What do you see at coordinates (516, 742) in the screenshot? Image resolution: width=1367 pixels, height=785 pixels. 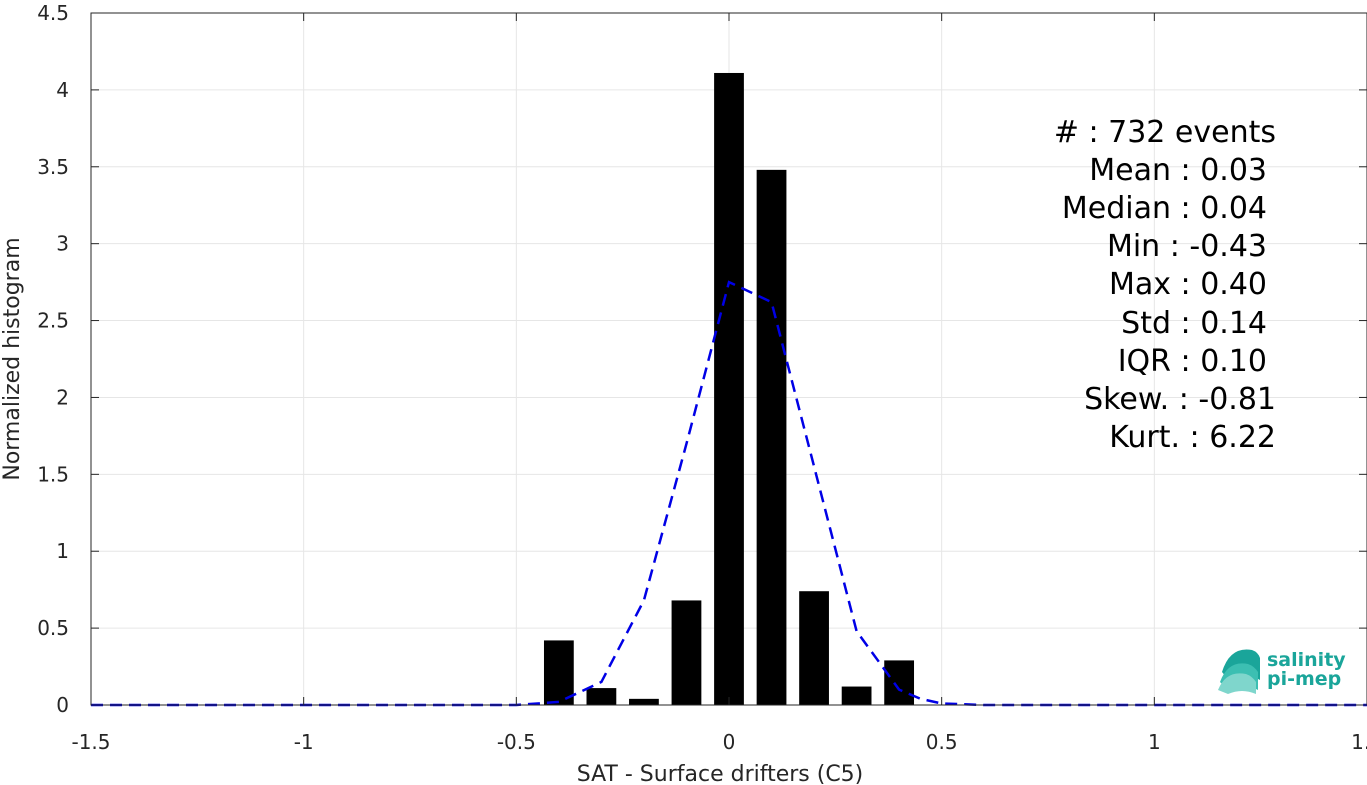 I see `x-tick-label: -0.5` at bounding box center [516, 742].